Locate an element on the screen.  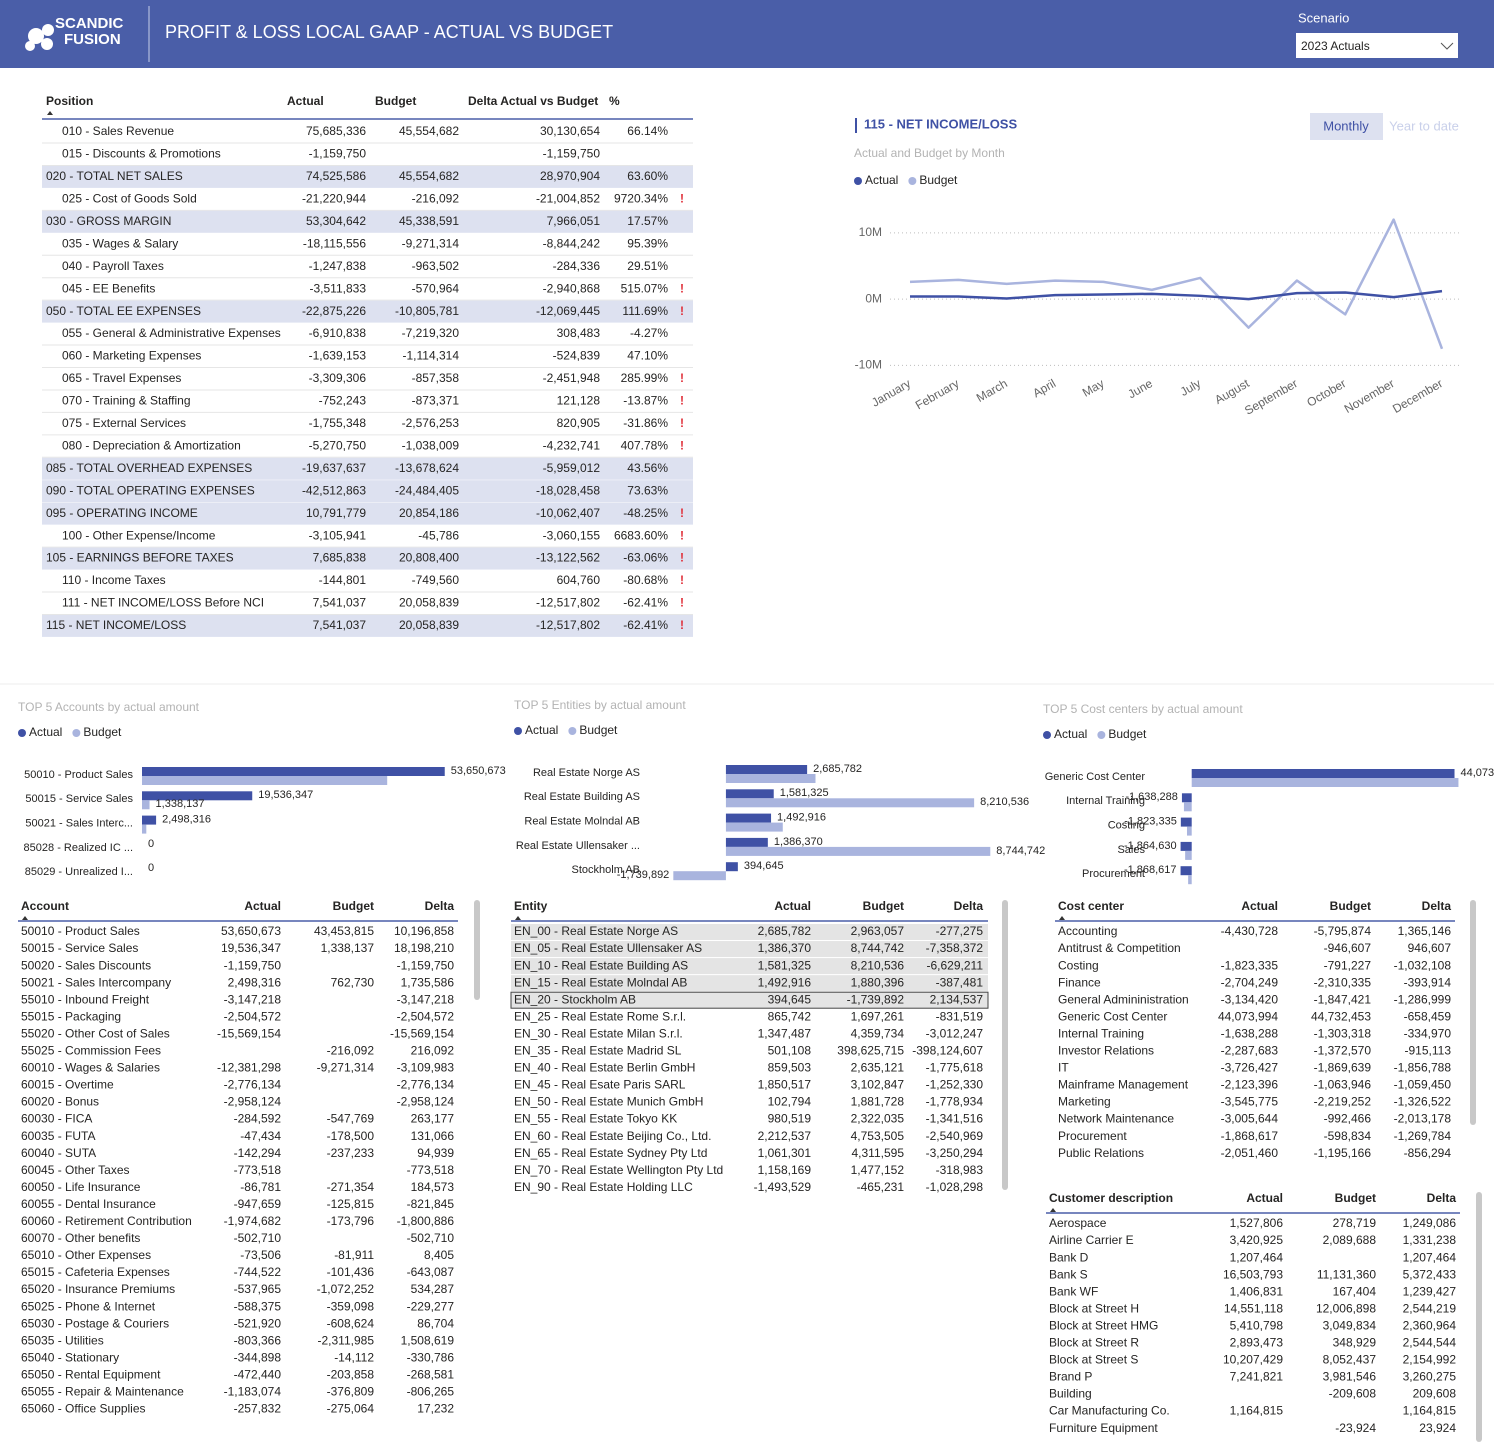
title-accent is located at coordinates (856, 125).